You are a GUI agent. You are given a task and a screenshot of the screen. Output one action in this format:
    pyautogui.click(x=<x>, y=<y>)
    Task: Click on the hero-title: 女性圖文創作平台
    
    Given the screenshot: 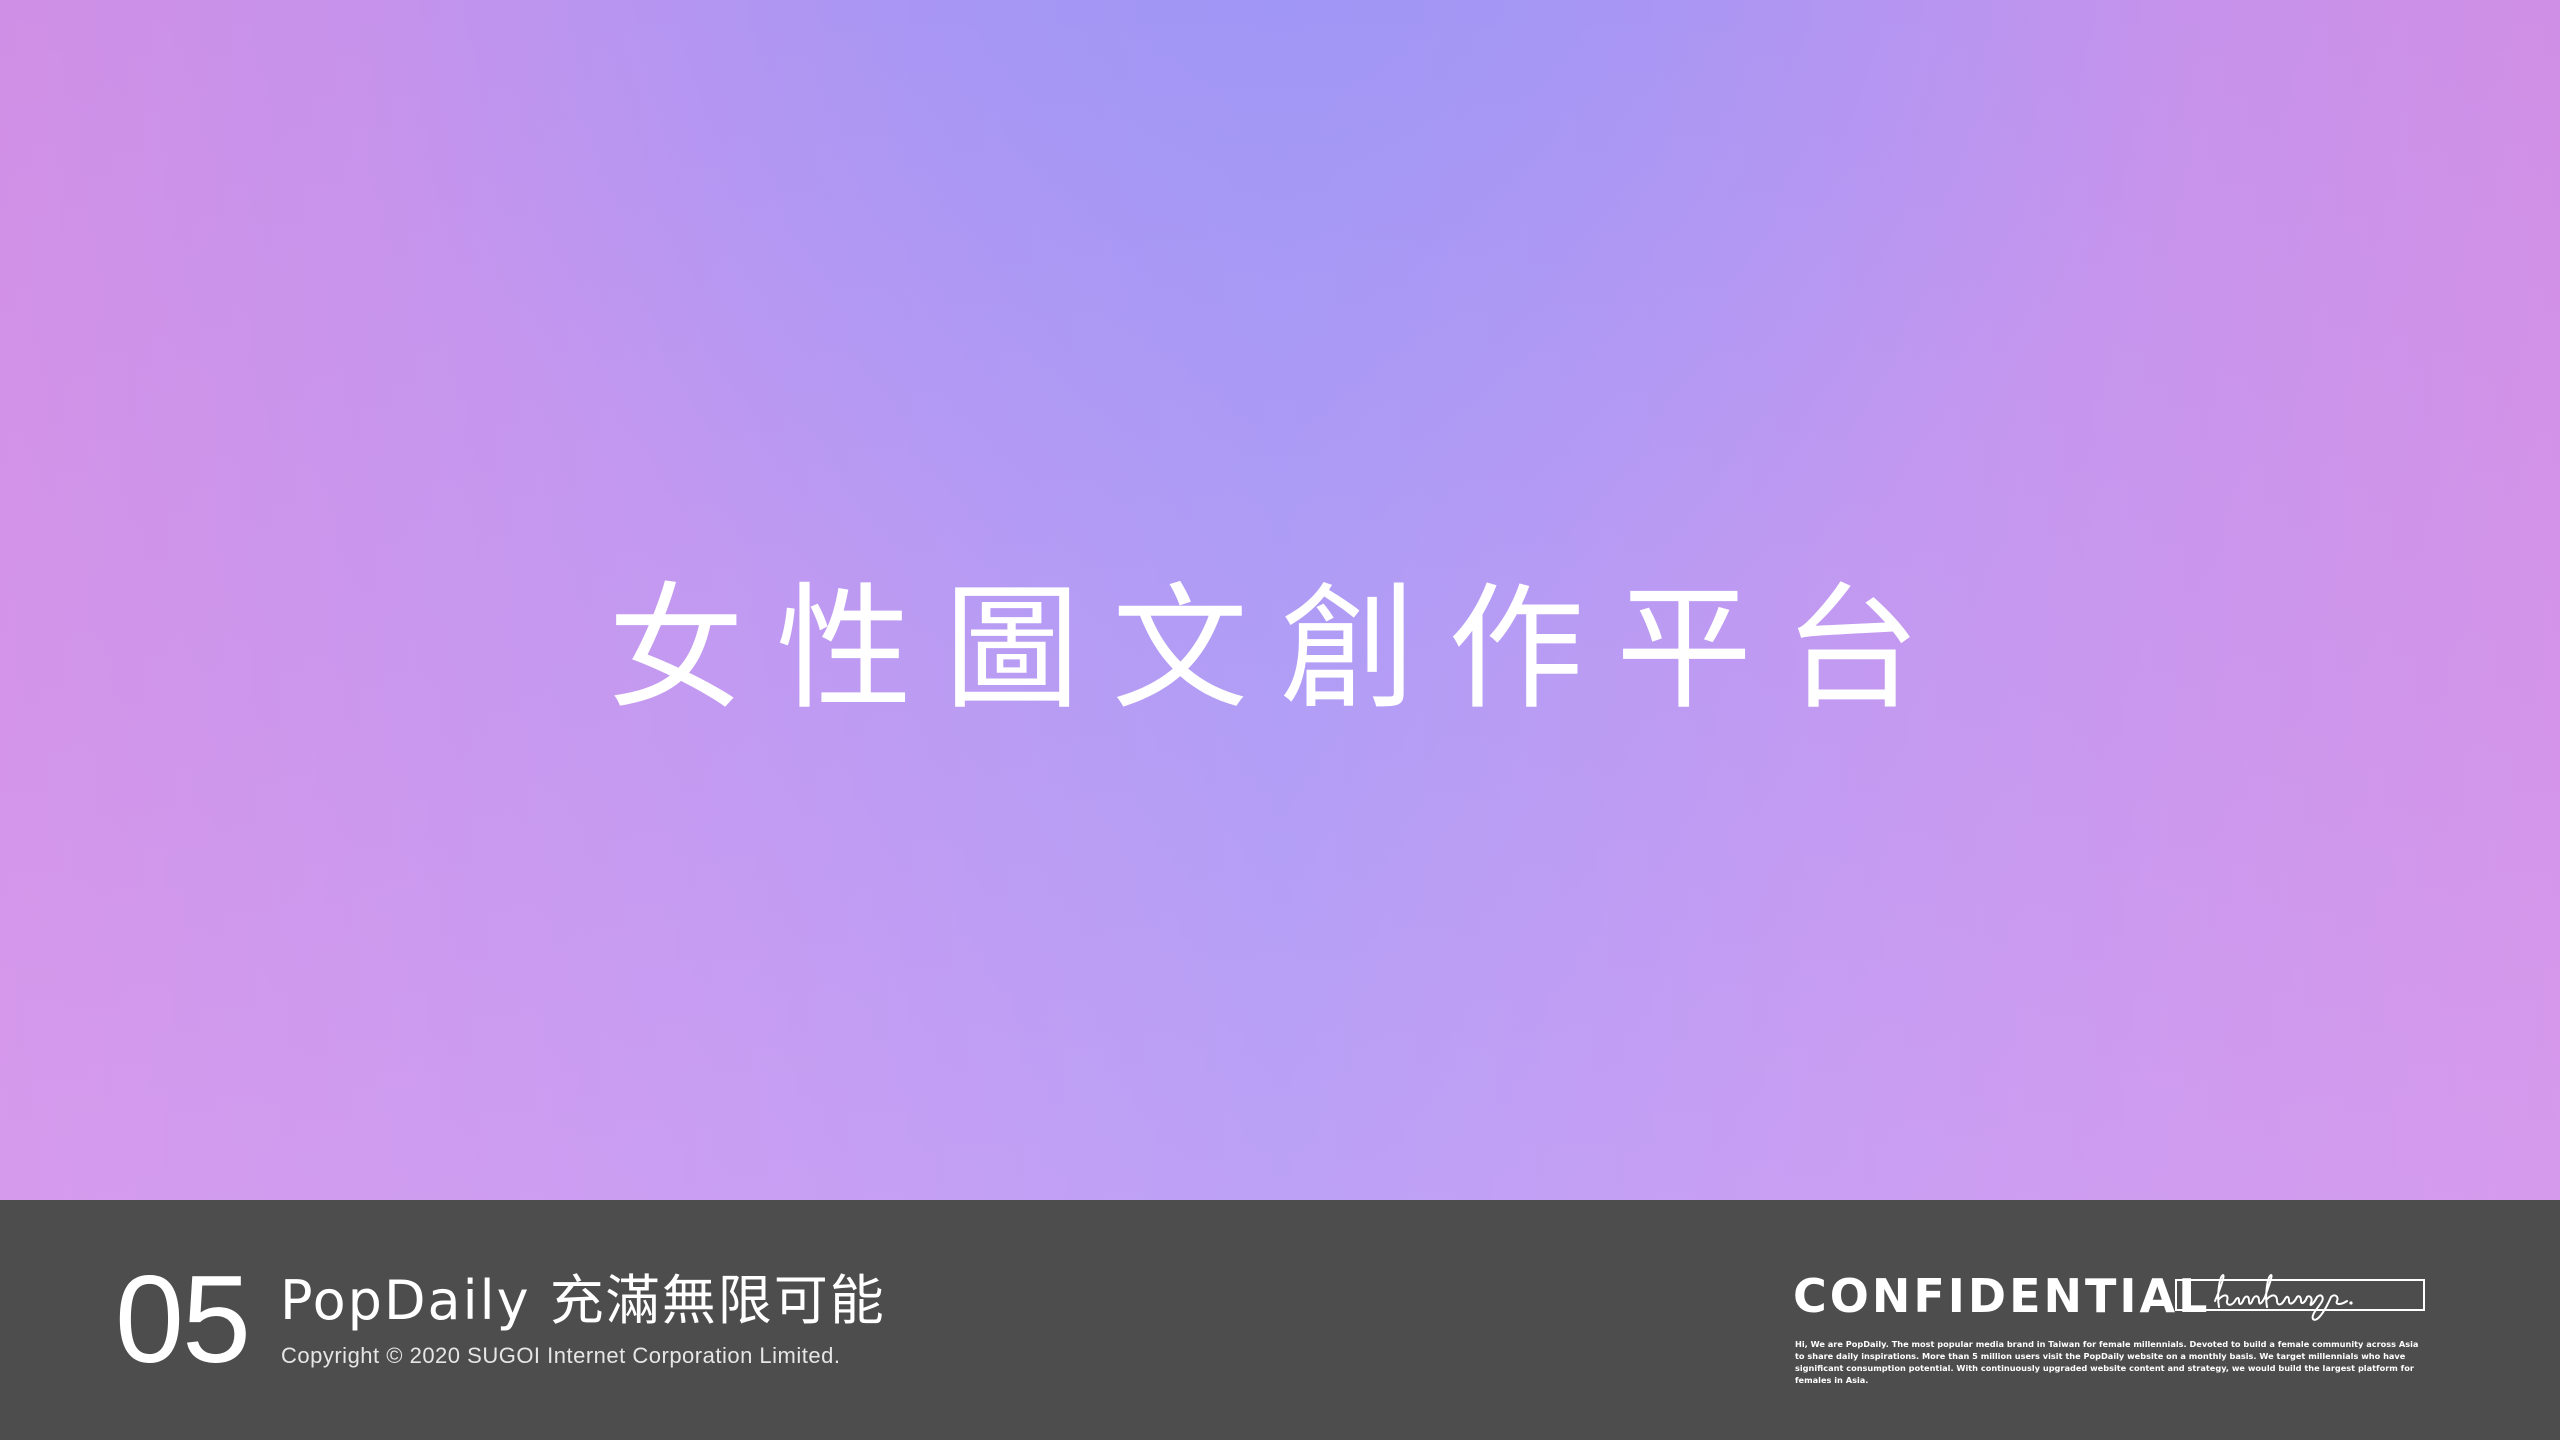 What is the action you would take?
    pyautogui.click(x=1280, y=650)
    